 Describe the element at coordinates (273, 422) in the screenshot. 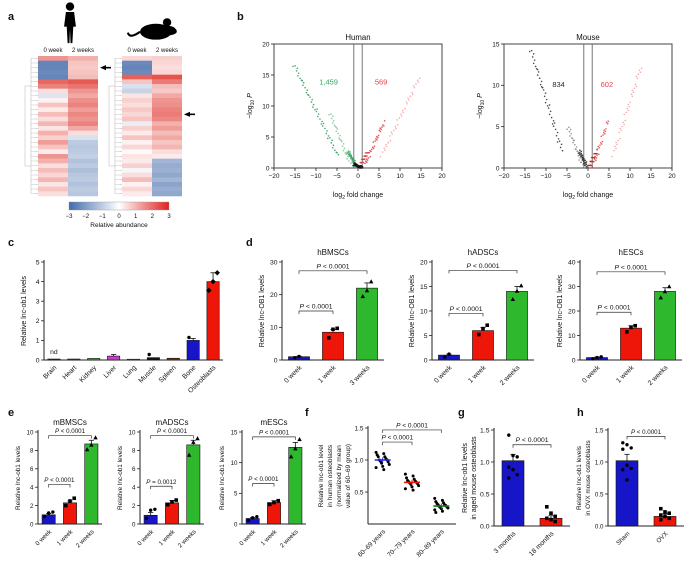

I see `svg-text: mESCs` at that location.